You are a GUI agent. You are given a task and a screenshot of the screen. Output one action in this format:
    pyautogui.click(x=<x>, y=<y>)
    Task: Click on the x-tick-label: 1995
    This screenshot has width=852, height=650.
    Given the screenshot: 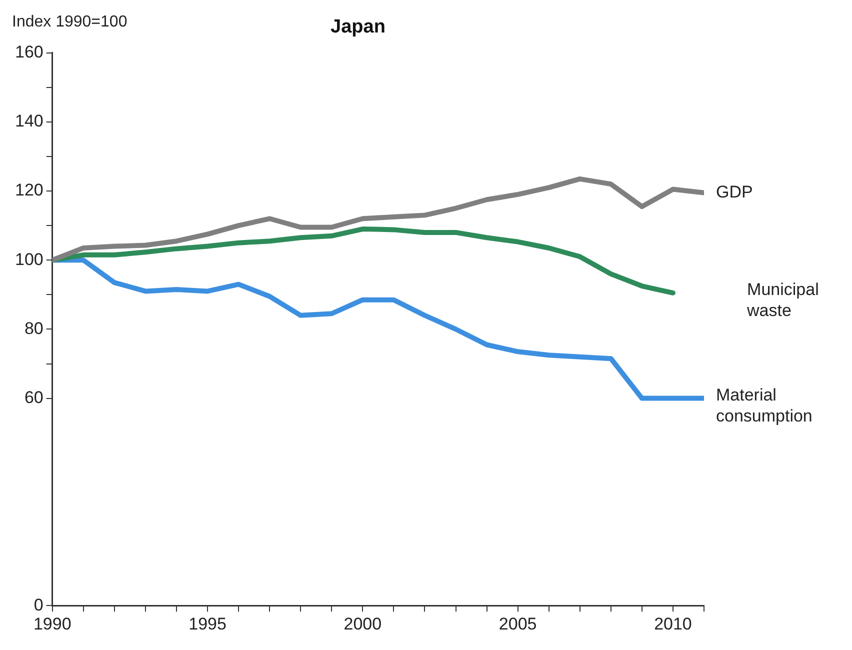 What is the action you would take?
    pyautogui.click(x=207, y=624)
    